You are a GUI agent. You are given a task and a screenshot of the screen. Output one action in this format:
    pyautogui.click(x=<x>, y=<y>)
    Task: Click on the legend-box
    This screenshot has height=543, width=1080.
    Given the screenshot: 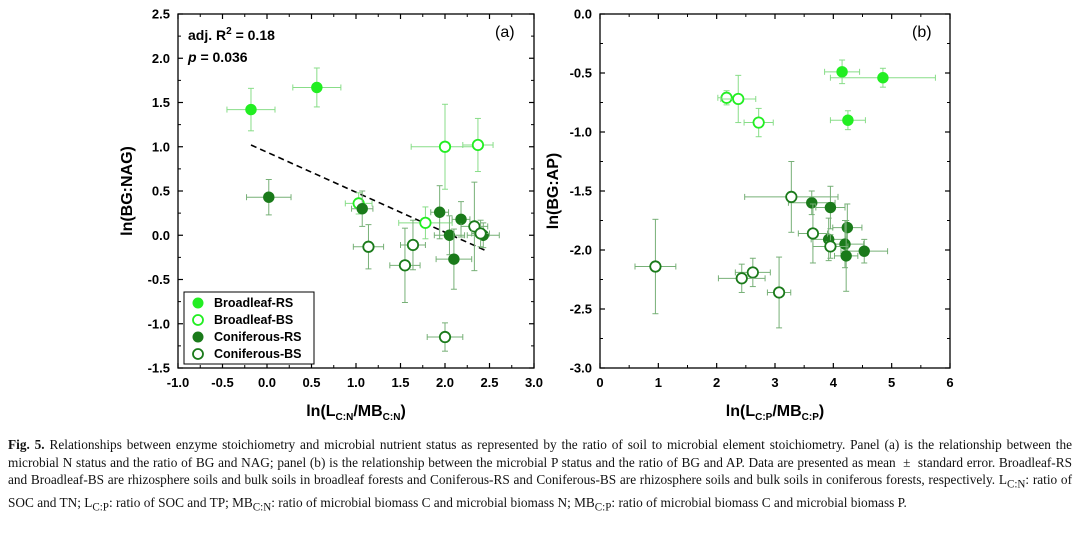 What is the action you would take?
    pyautogui.click(x=249, y=328)
    